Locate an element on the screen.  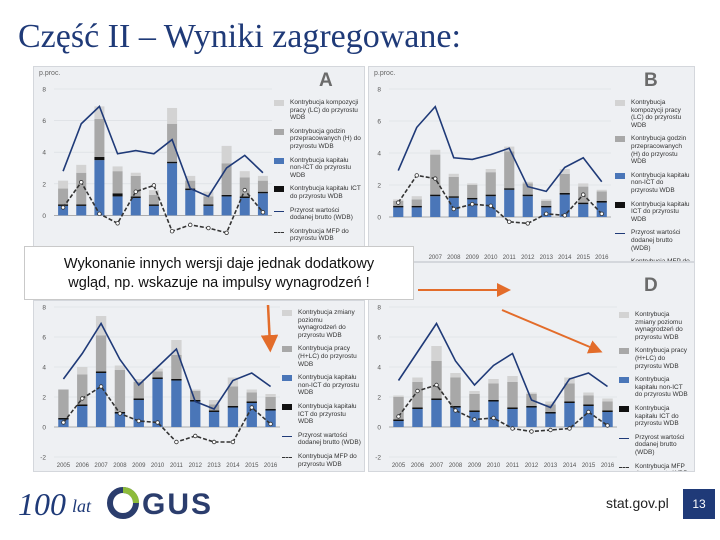
x-tick-label: 2008 is located at coordinates (456, 466).